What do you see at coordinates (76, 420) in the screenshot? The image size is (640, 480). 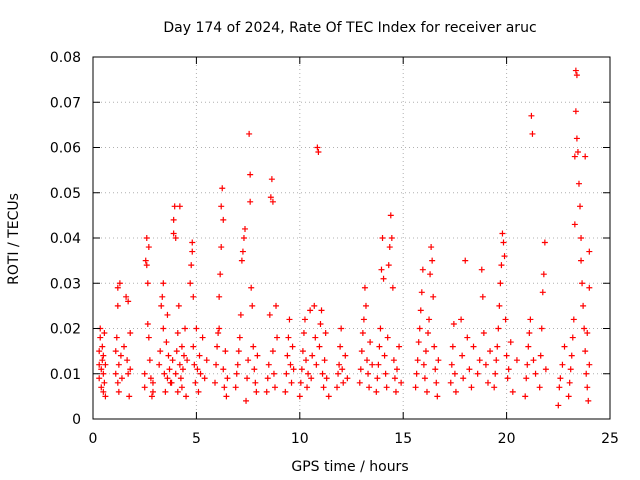 I see `y-tick-label: 0` at bounding box center [76, 420].